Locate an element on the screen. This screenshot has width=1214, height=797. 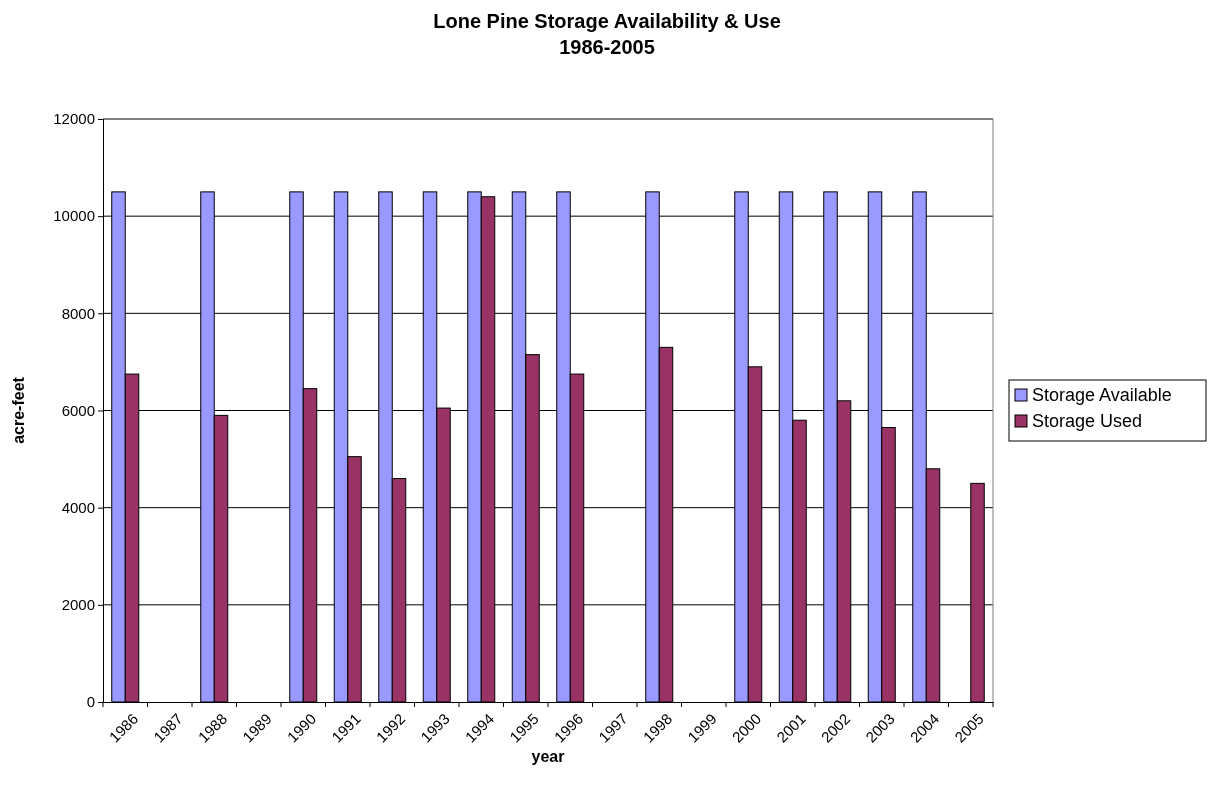
y-tick-label: 6000 is located at coordinates (78, 410).